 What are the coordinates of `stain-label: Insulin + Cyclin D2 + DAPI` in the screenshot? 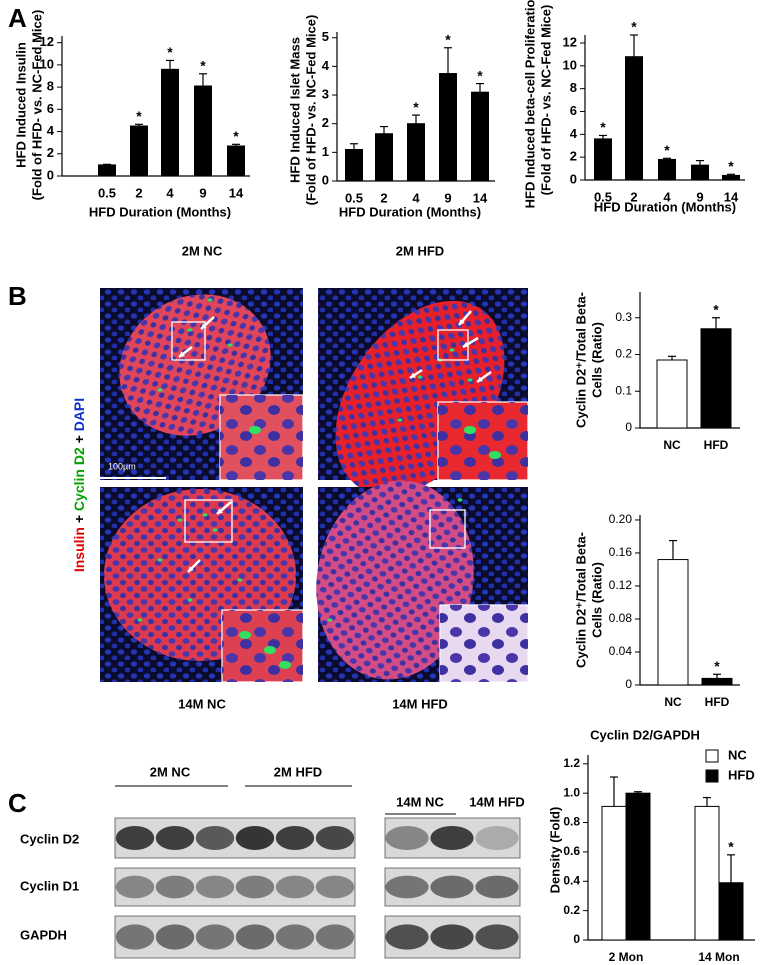 It's located at (79, 485).